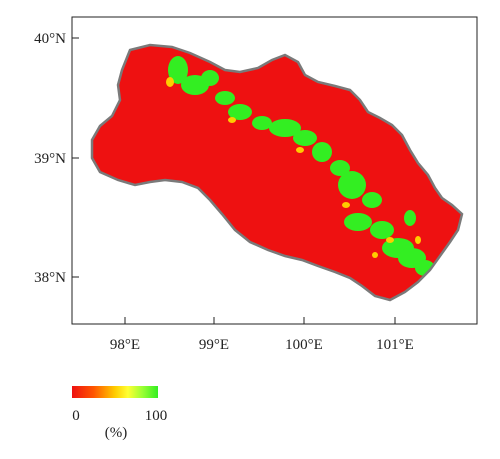  What do you see at coordinates (50, 39) in the screenshot?
I see `lat-label-40: 40°N` at bounding box center [50, 39].